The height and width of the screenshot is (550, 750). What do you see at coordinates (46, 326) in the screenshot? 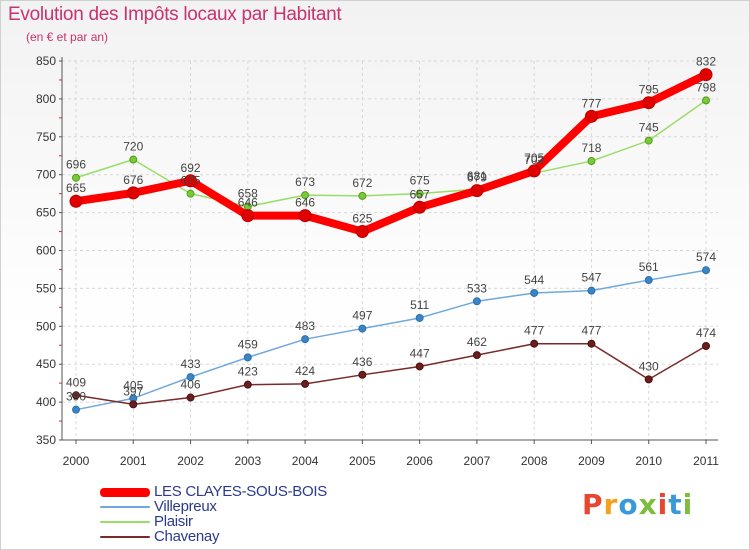
I see `y-tick-label: 500` at bounding box center [46, 326].